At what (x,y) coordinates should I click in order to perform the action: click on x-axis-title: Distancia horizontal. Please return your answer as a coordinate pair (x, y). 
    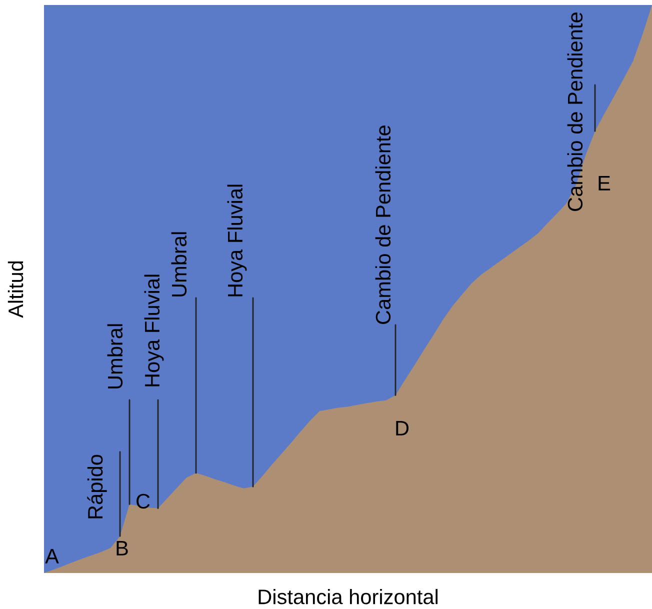
    Looking at the image, I should click on (348, 596).